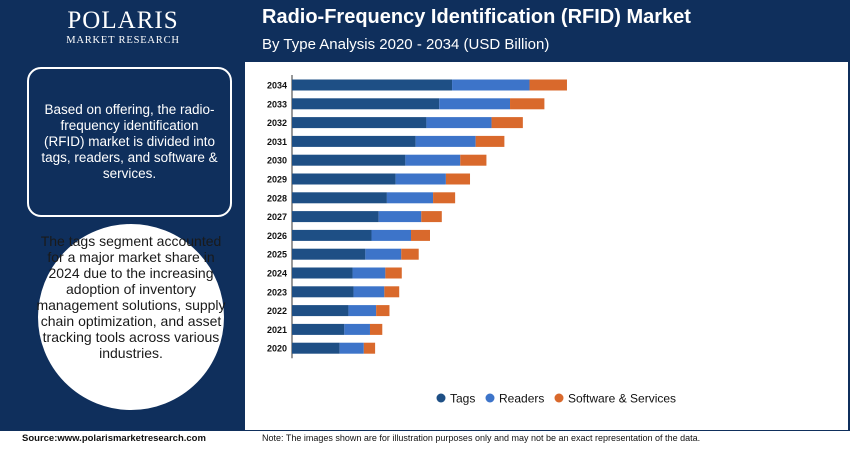 The width and height of the screenshot is (850, 450). Describe the element at coordinates (320, 311) in the screenshot. I see `bar-segment-tags-2022` at that location.